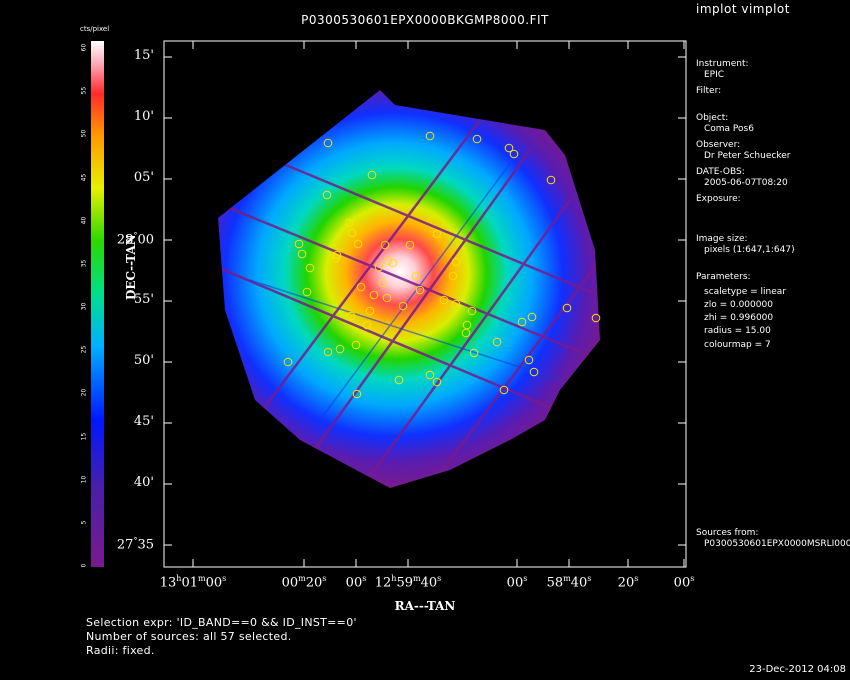  I want to click on x-tick-label: 13h01m00s, so click(193, 582).